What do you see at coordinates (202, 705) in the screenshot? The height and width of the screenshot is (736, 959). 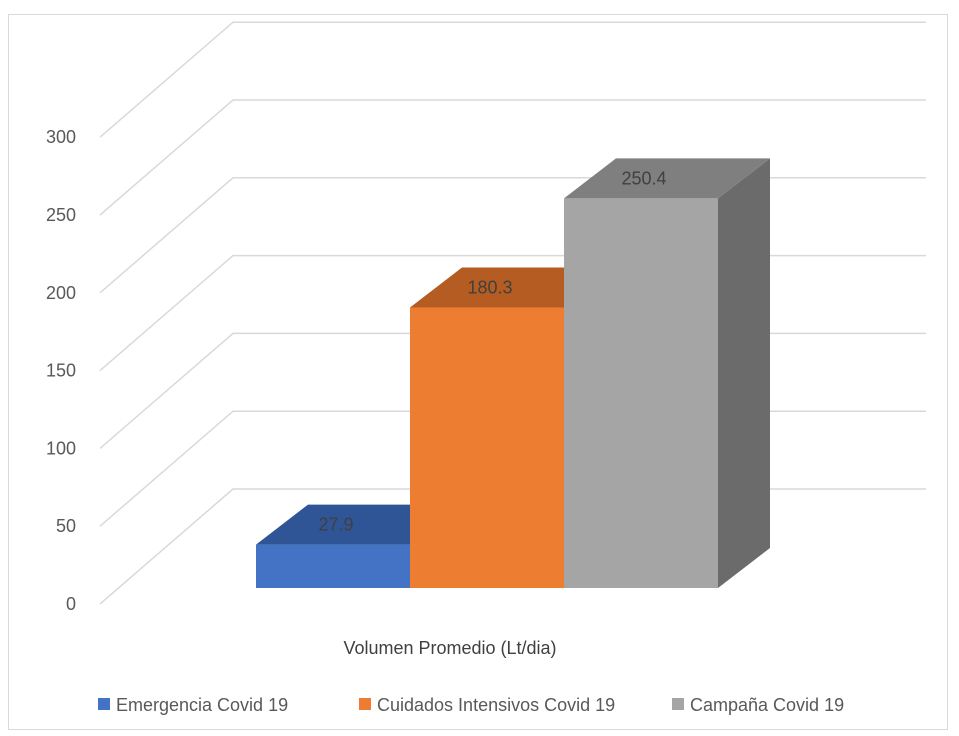 I see `legend-label: Emergencia Covid 19` at bounding box center [202, 705].